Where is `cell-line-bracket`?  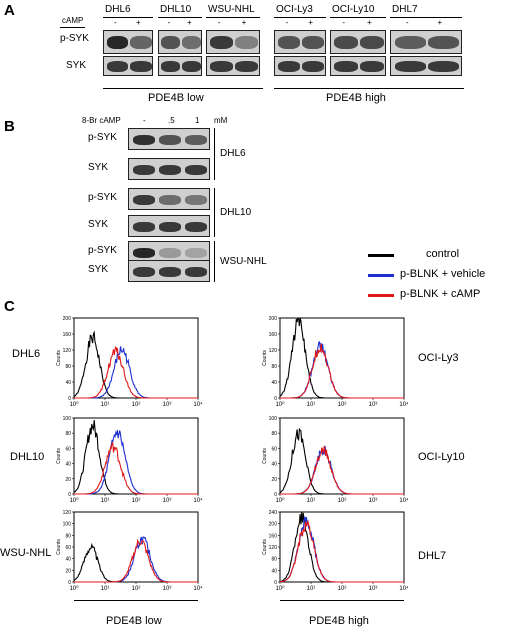 cell-line-bracket is located at coordinates (214, 154).